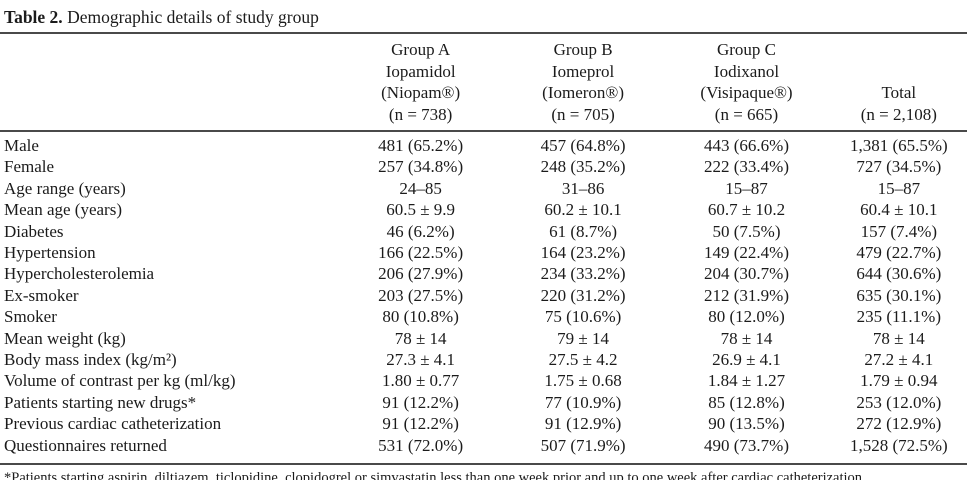 The image size is (967, 480). What do you see at coordinates (34, 231) in the screenshot?
I see `row-label: Diabetes` at bounding box center [34, 231].